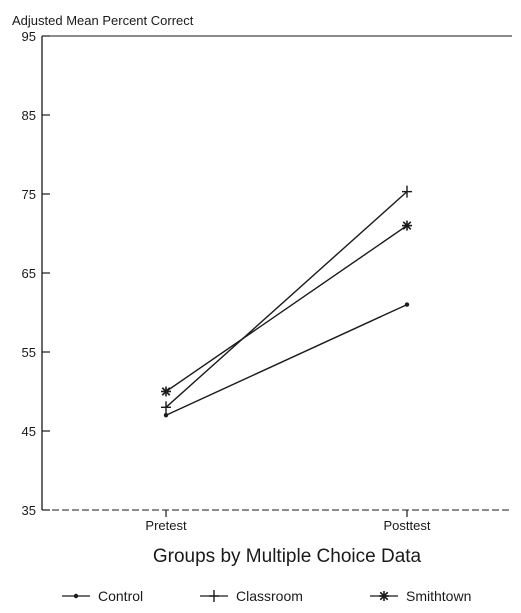 The image size is (521, 613). I want to click on legend-label-control: Control, so click(120, 596).